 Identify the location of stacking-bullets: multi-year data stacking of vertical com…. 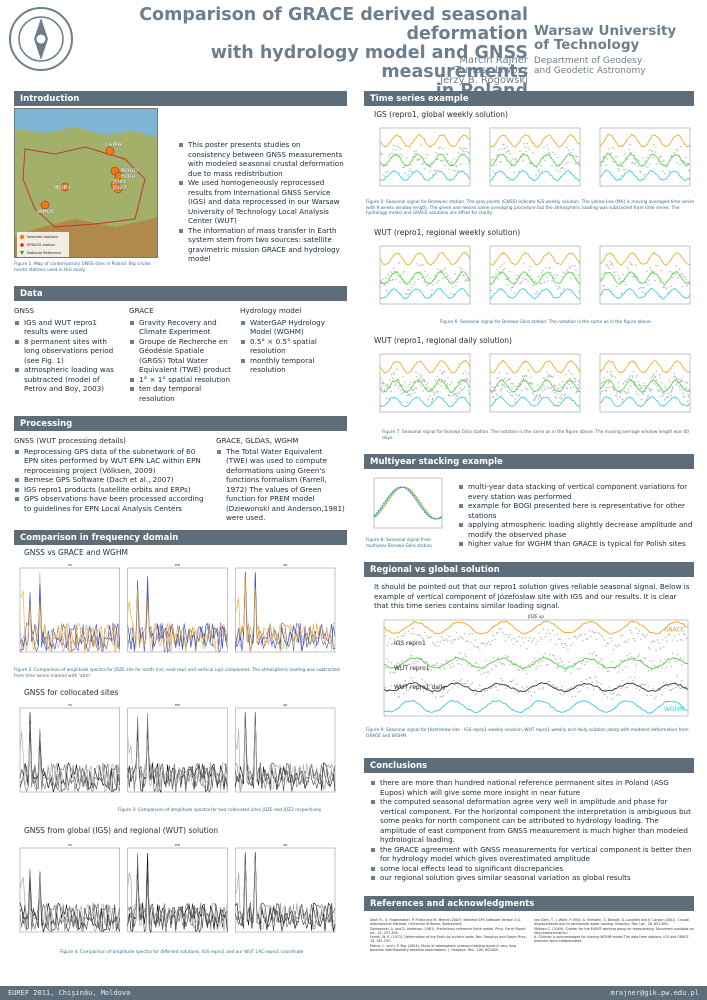
(576, 515).